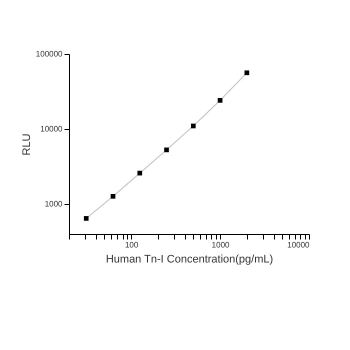 This screenshot has height=350, width=350. I want to click on y-axis-title: RLU, so click(26, 144).